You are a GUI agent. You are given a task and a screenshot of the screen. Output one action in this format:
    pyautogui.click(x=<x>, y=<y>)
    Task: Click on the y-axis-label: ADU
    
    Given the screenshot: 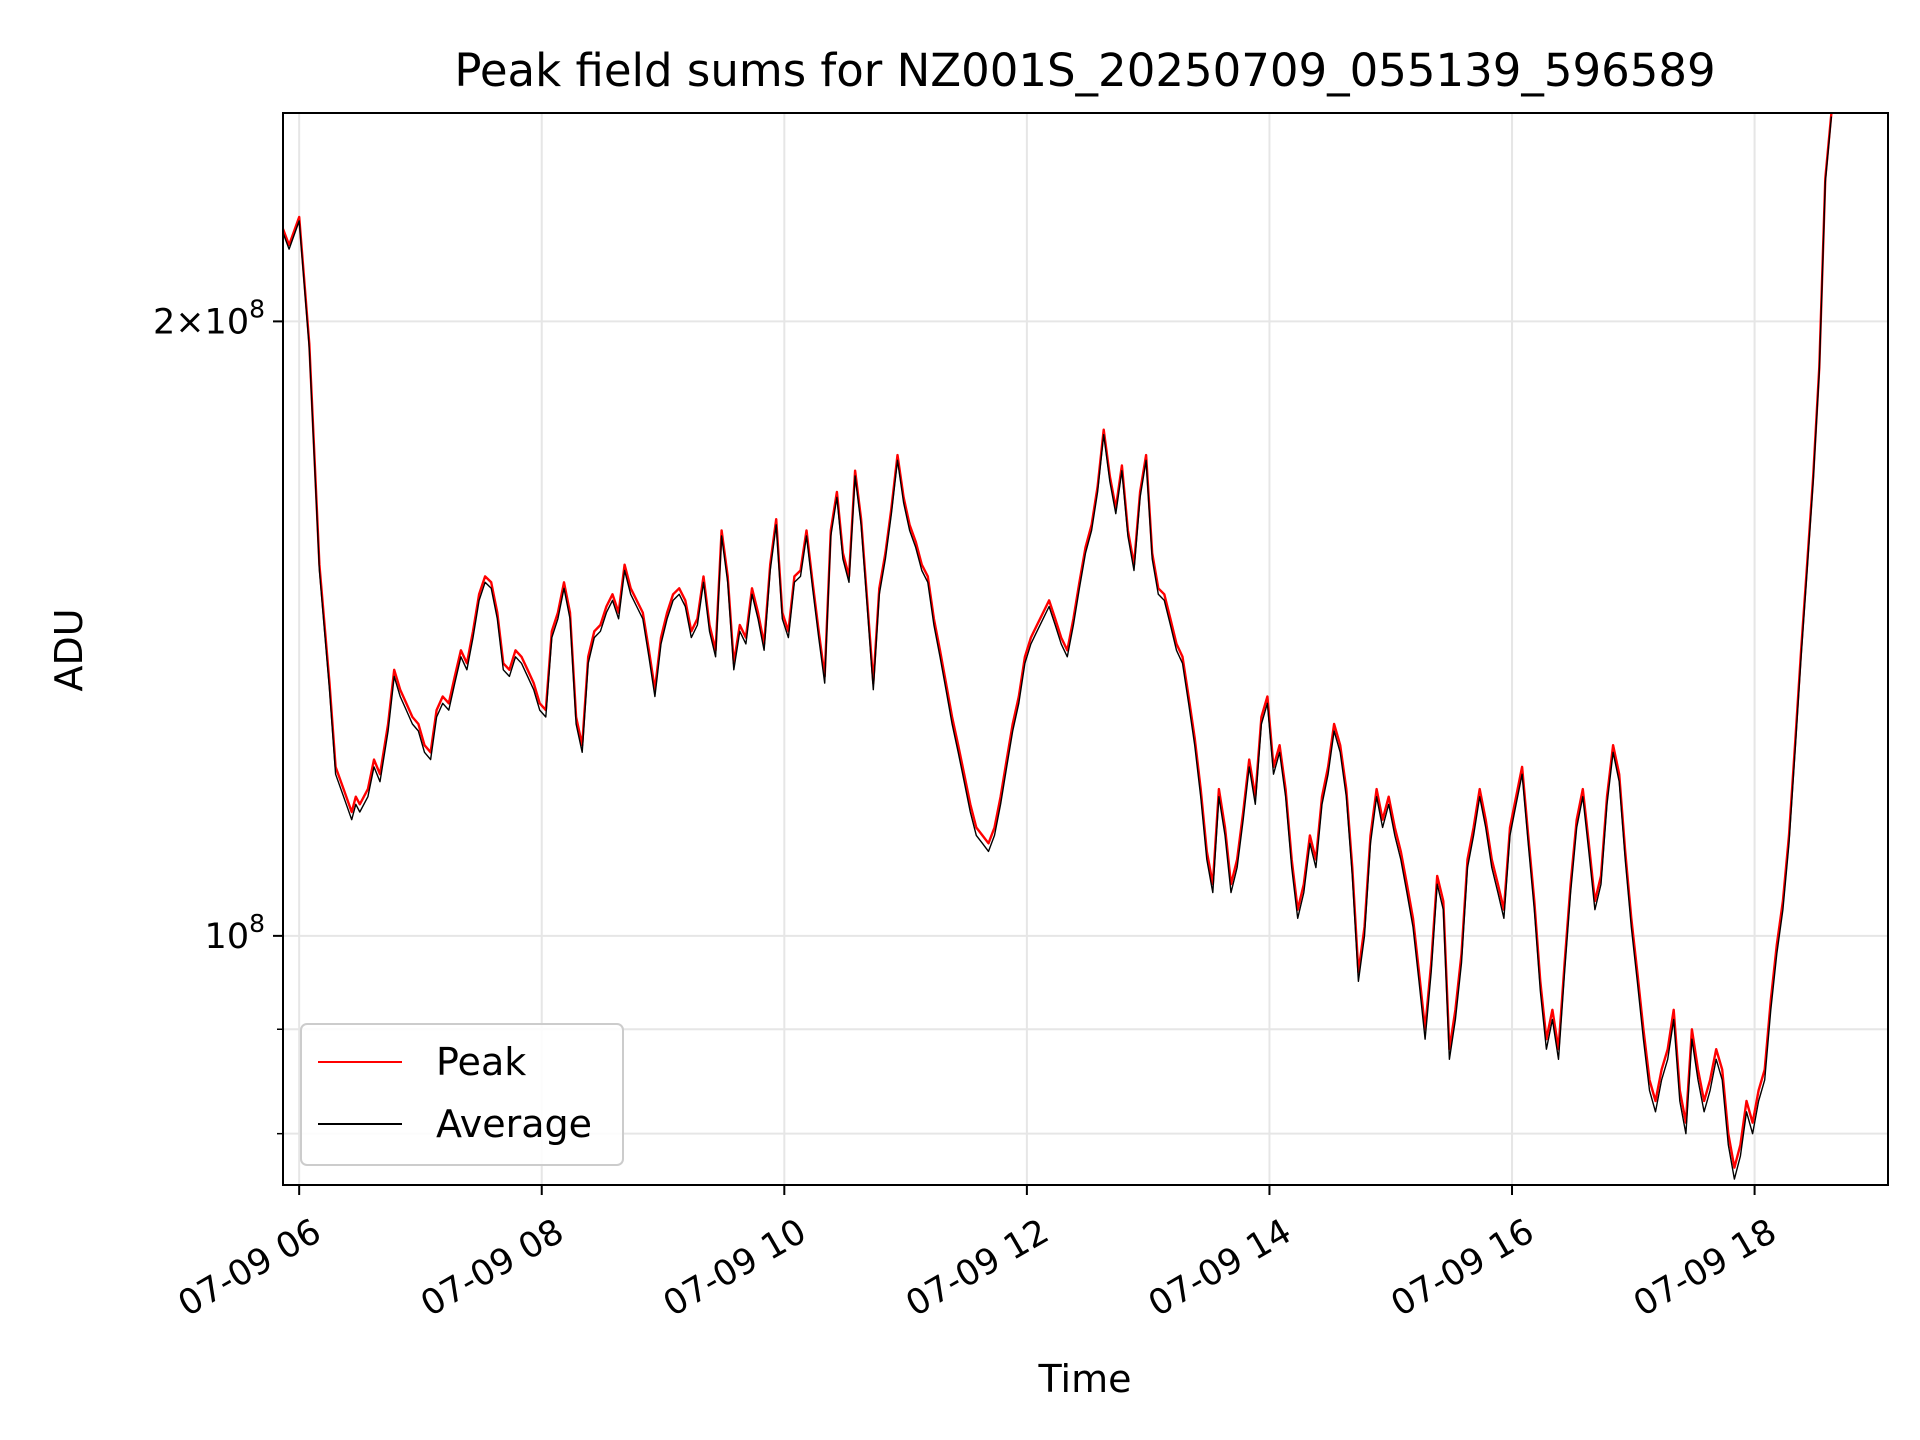 What is the action you would take?
    pyautogui.click(x=69, y=649)
    